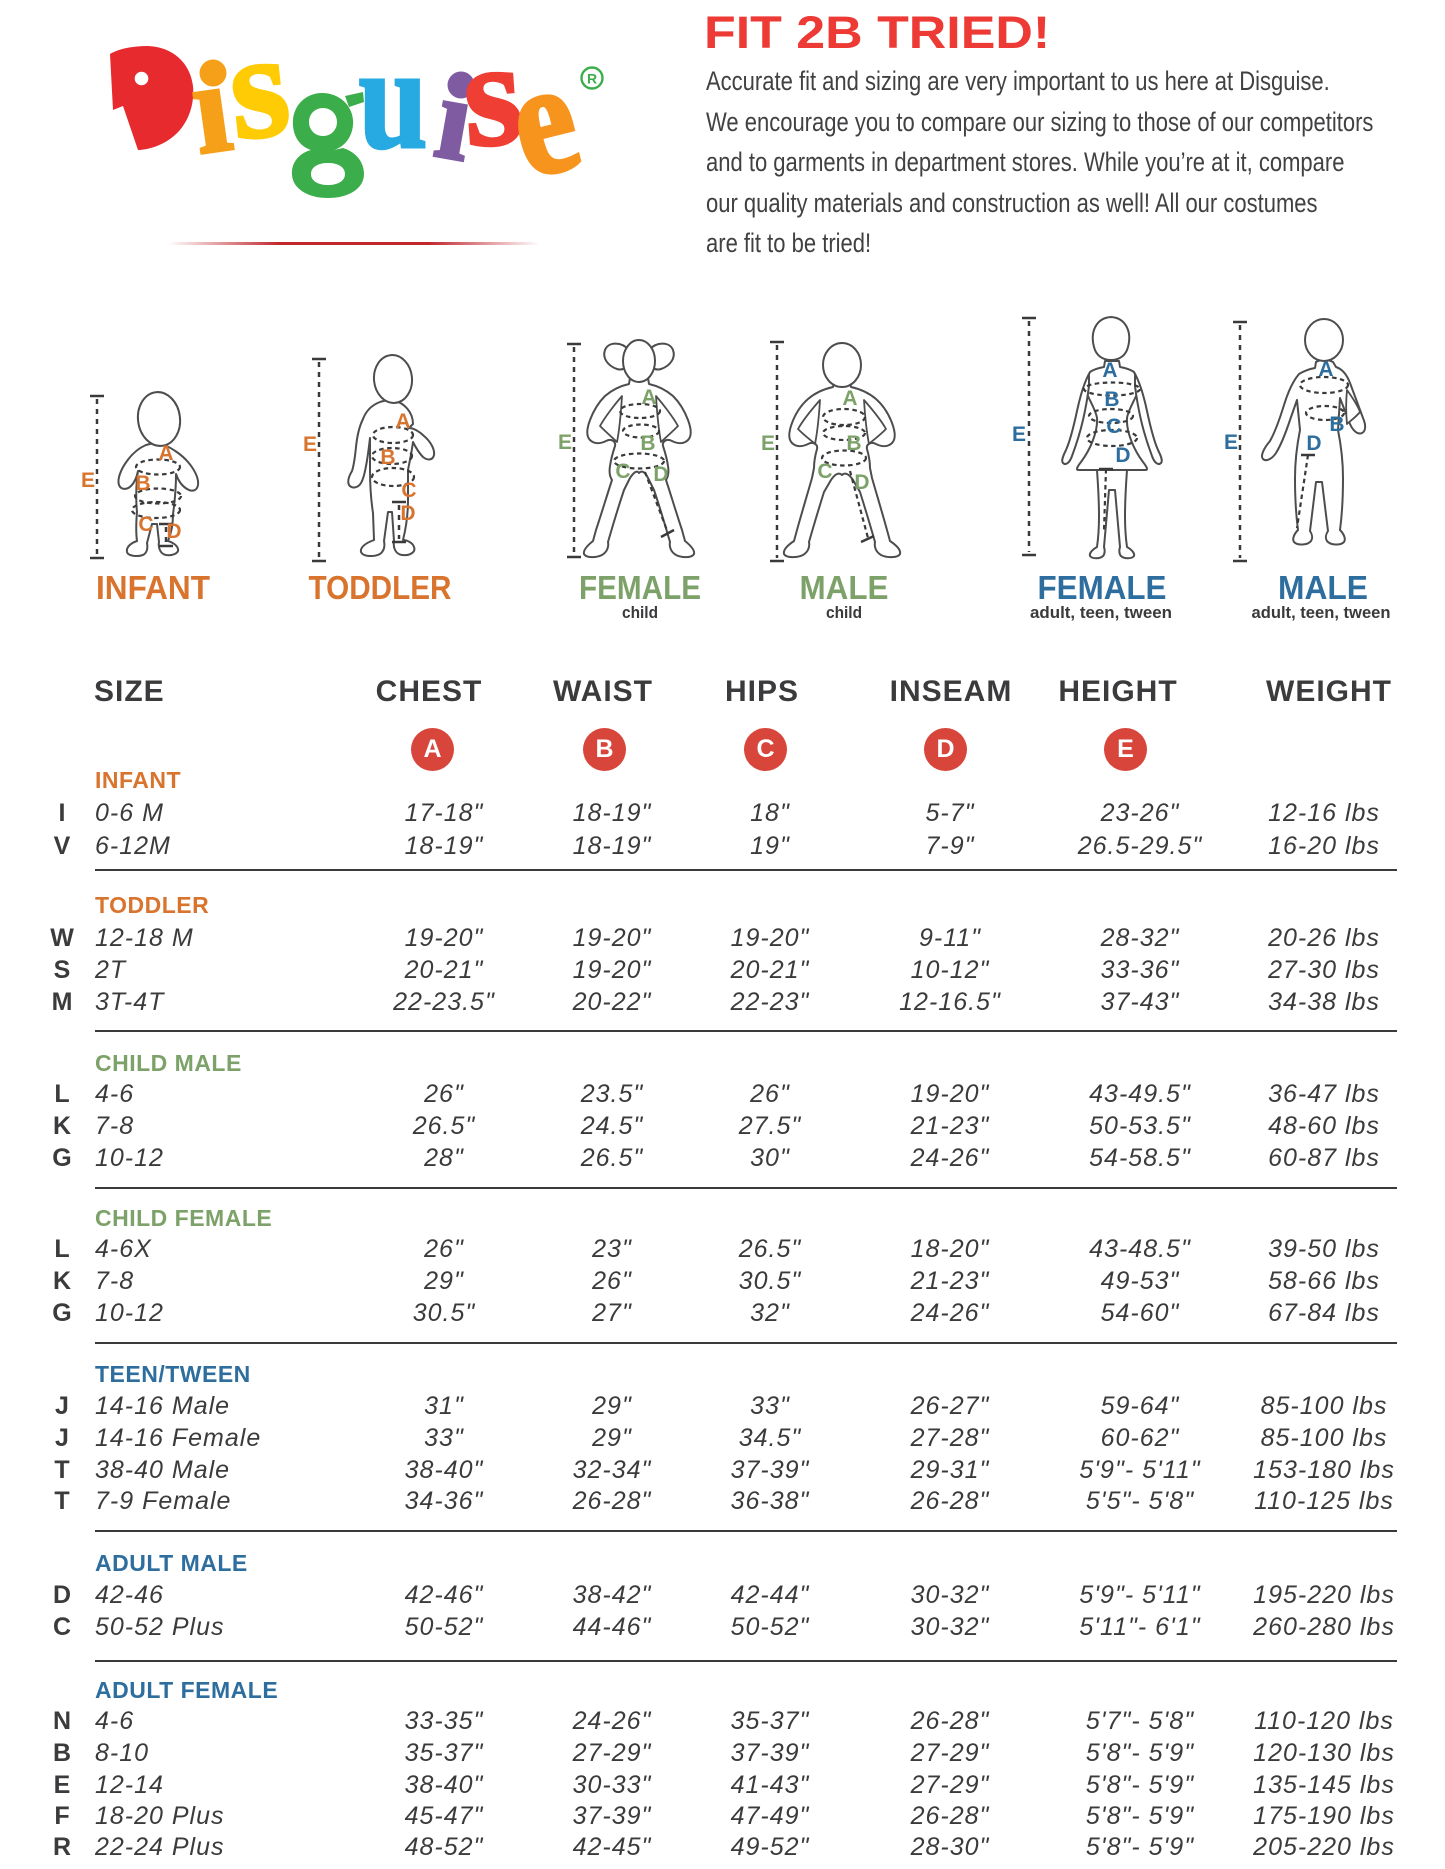  What do you see at coordinates (153, 587) in the screenshot?
I see `svg-text: INFANT` at bounding box center [153, 587].